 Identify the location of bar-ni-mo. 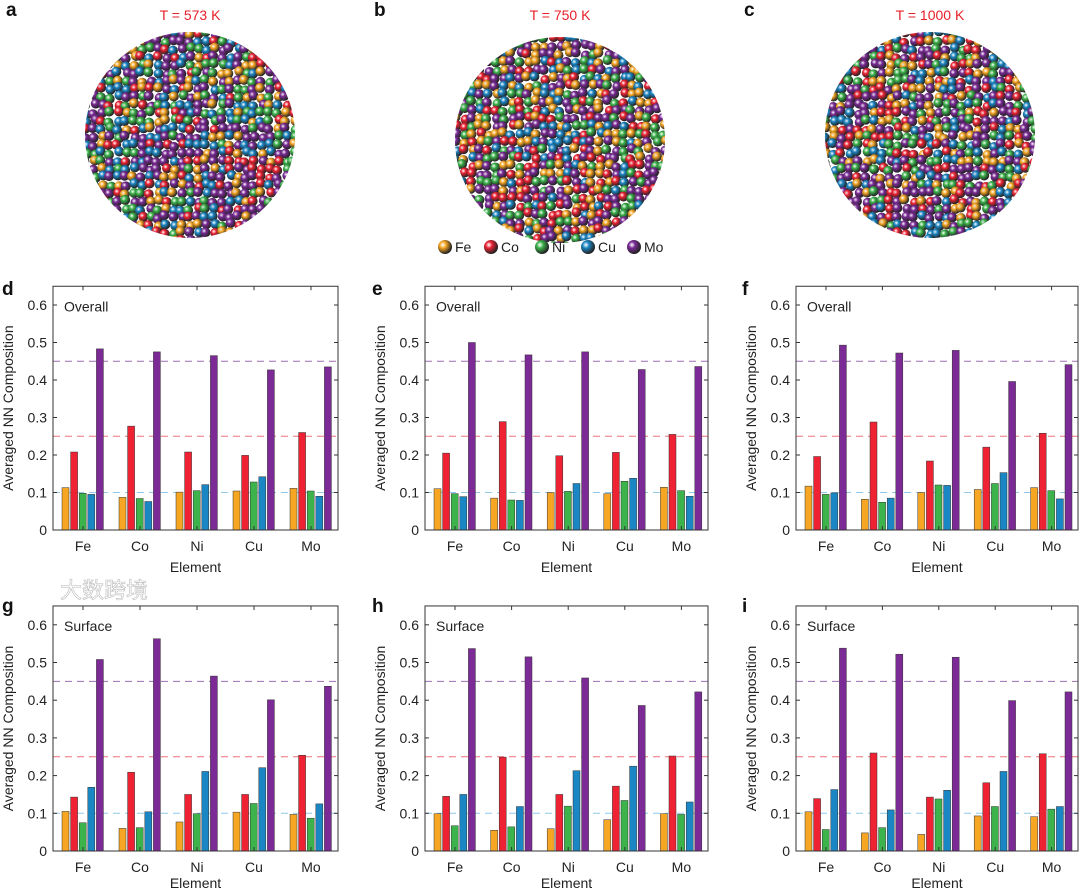
(955, 754).